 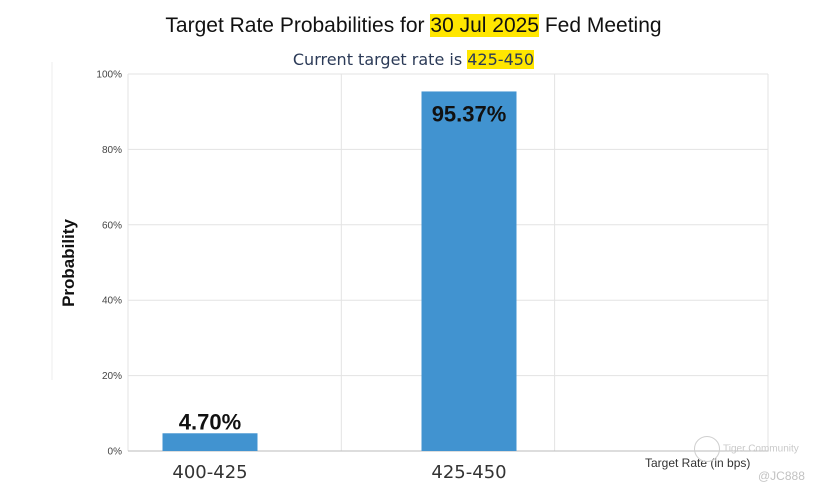 What do you see at coordinates (210, 421) in the screenshot?
I see `data-label: 4.70%` at bounding box center [210, 421].